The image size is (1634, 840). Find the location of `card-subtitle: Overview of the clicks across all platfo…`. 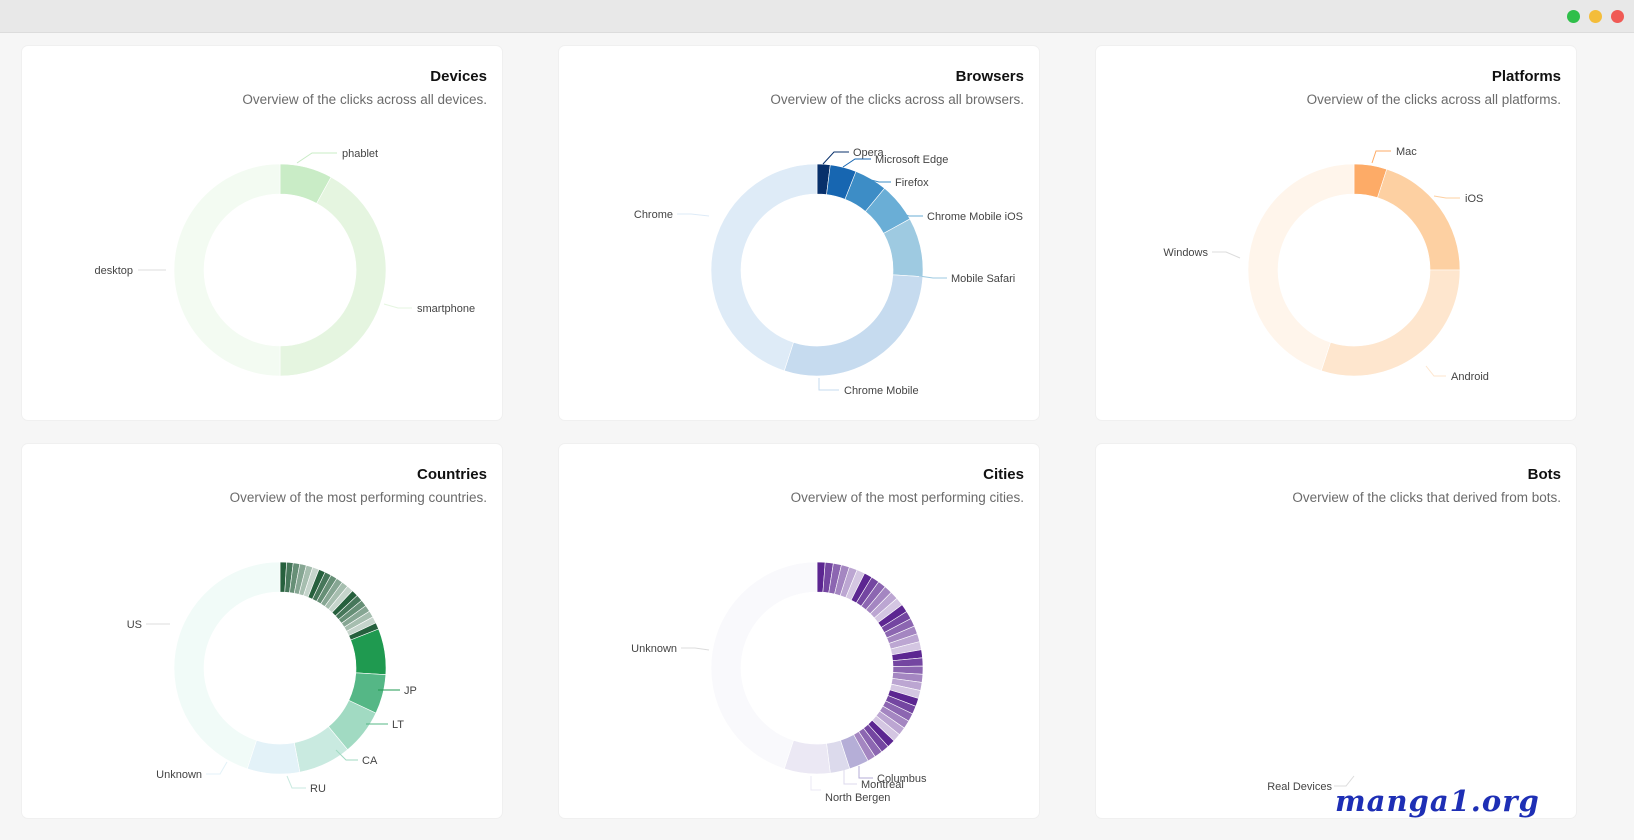

card-subtitle: Overview of the clicks across all platfo… is located at coordinates (1433, 99).